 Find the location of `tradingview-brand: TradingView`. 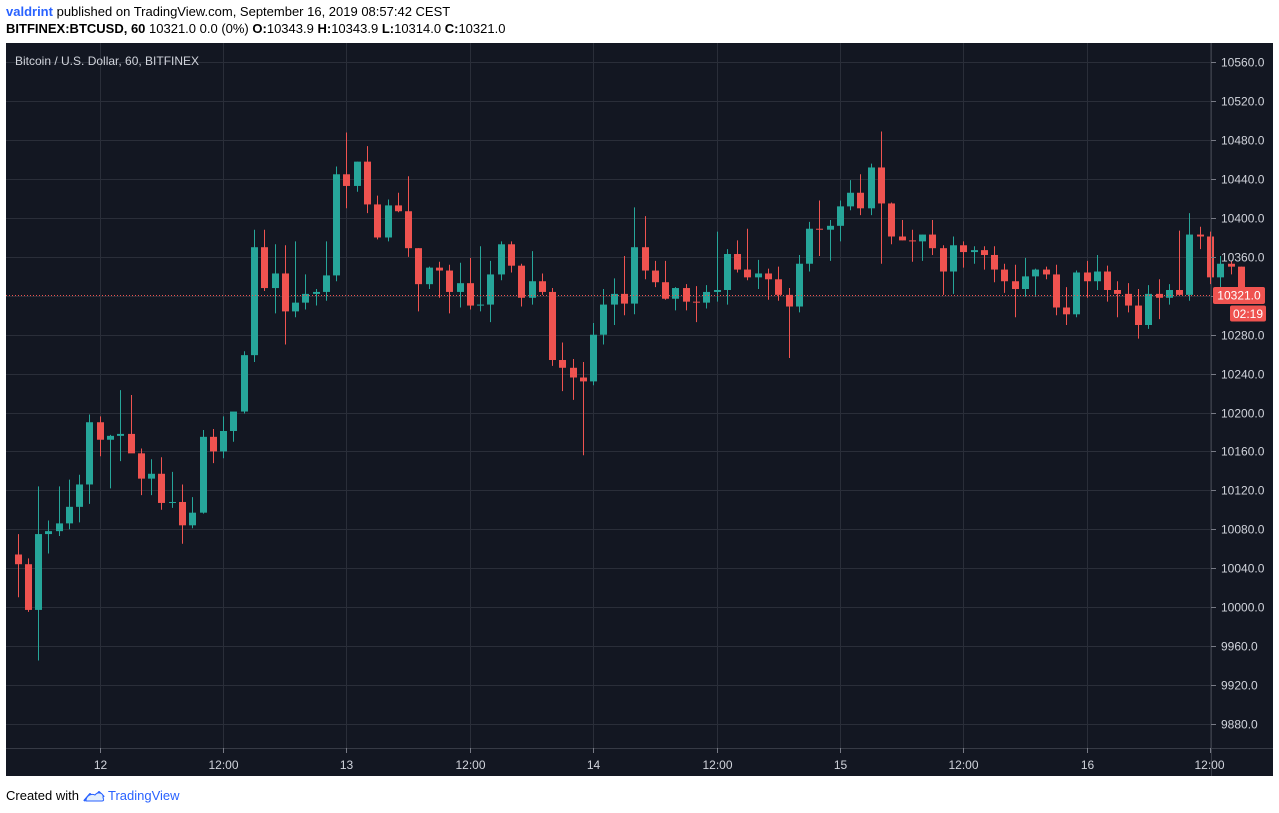

tradingview-brand: TradingView is located at coordinates (143, 795).